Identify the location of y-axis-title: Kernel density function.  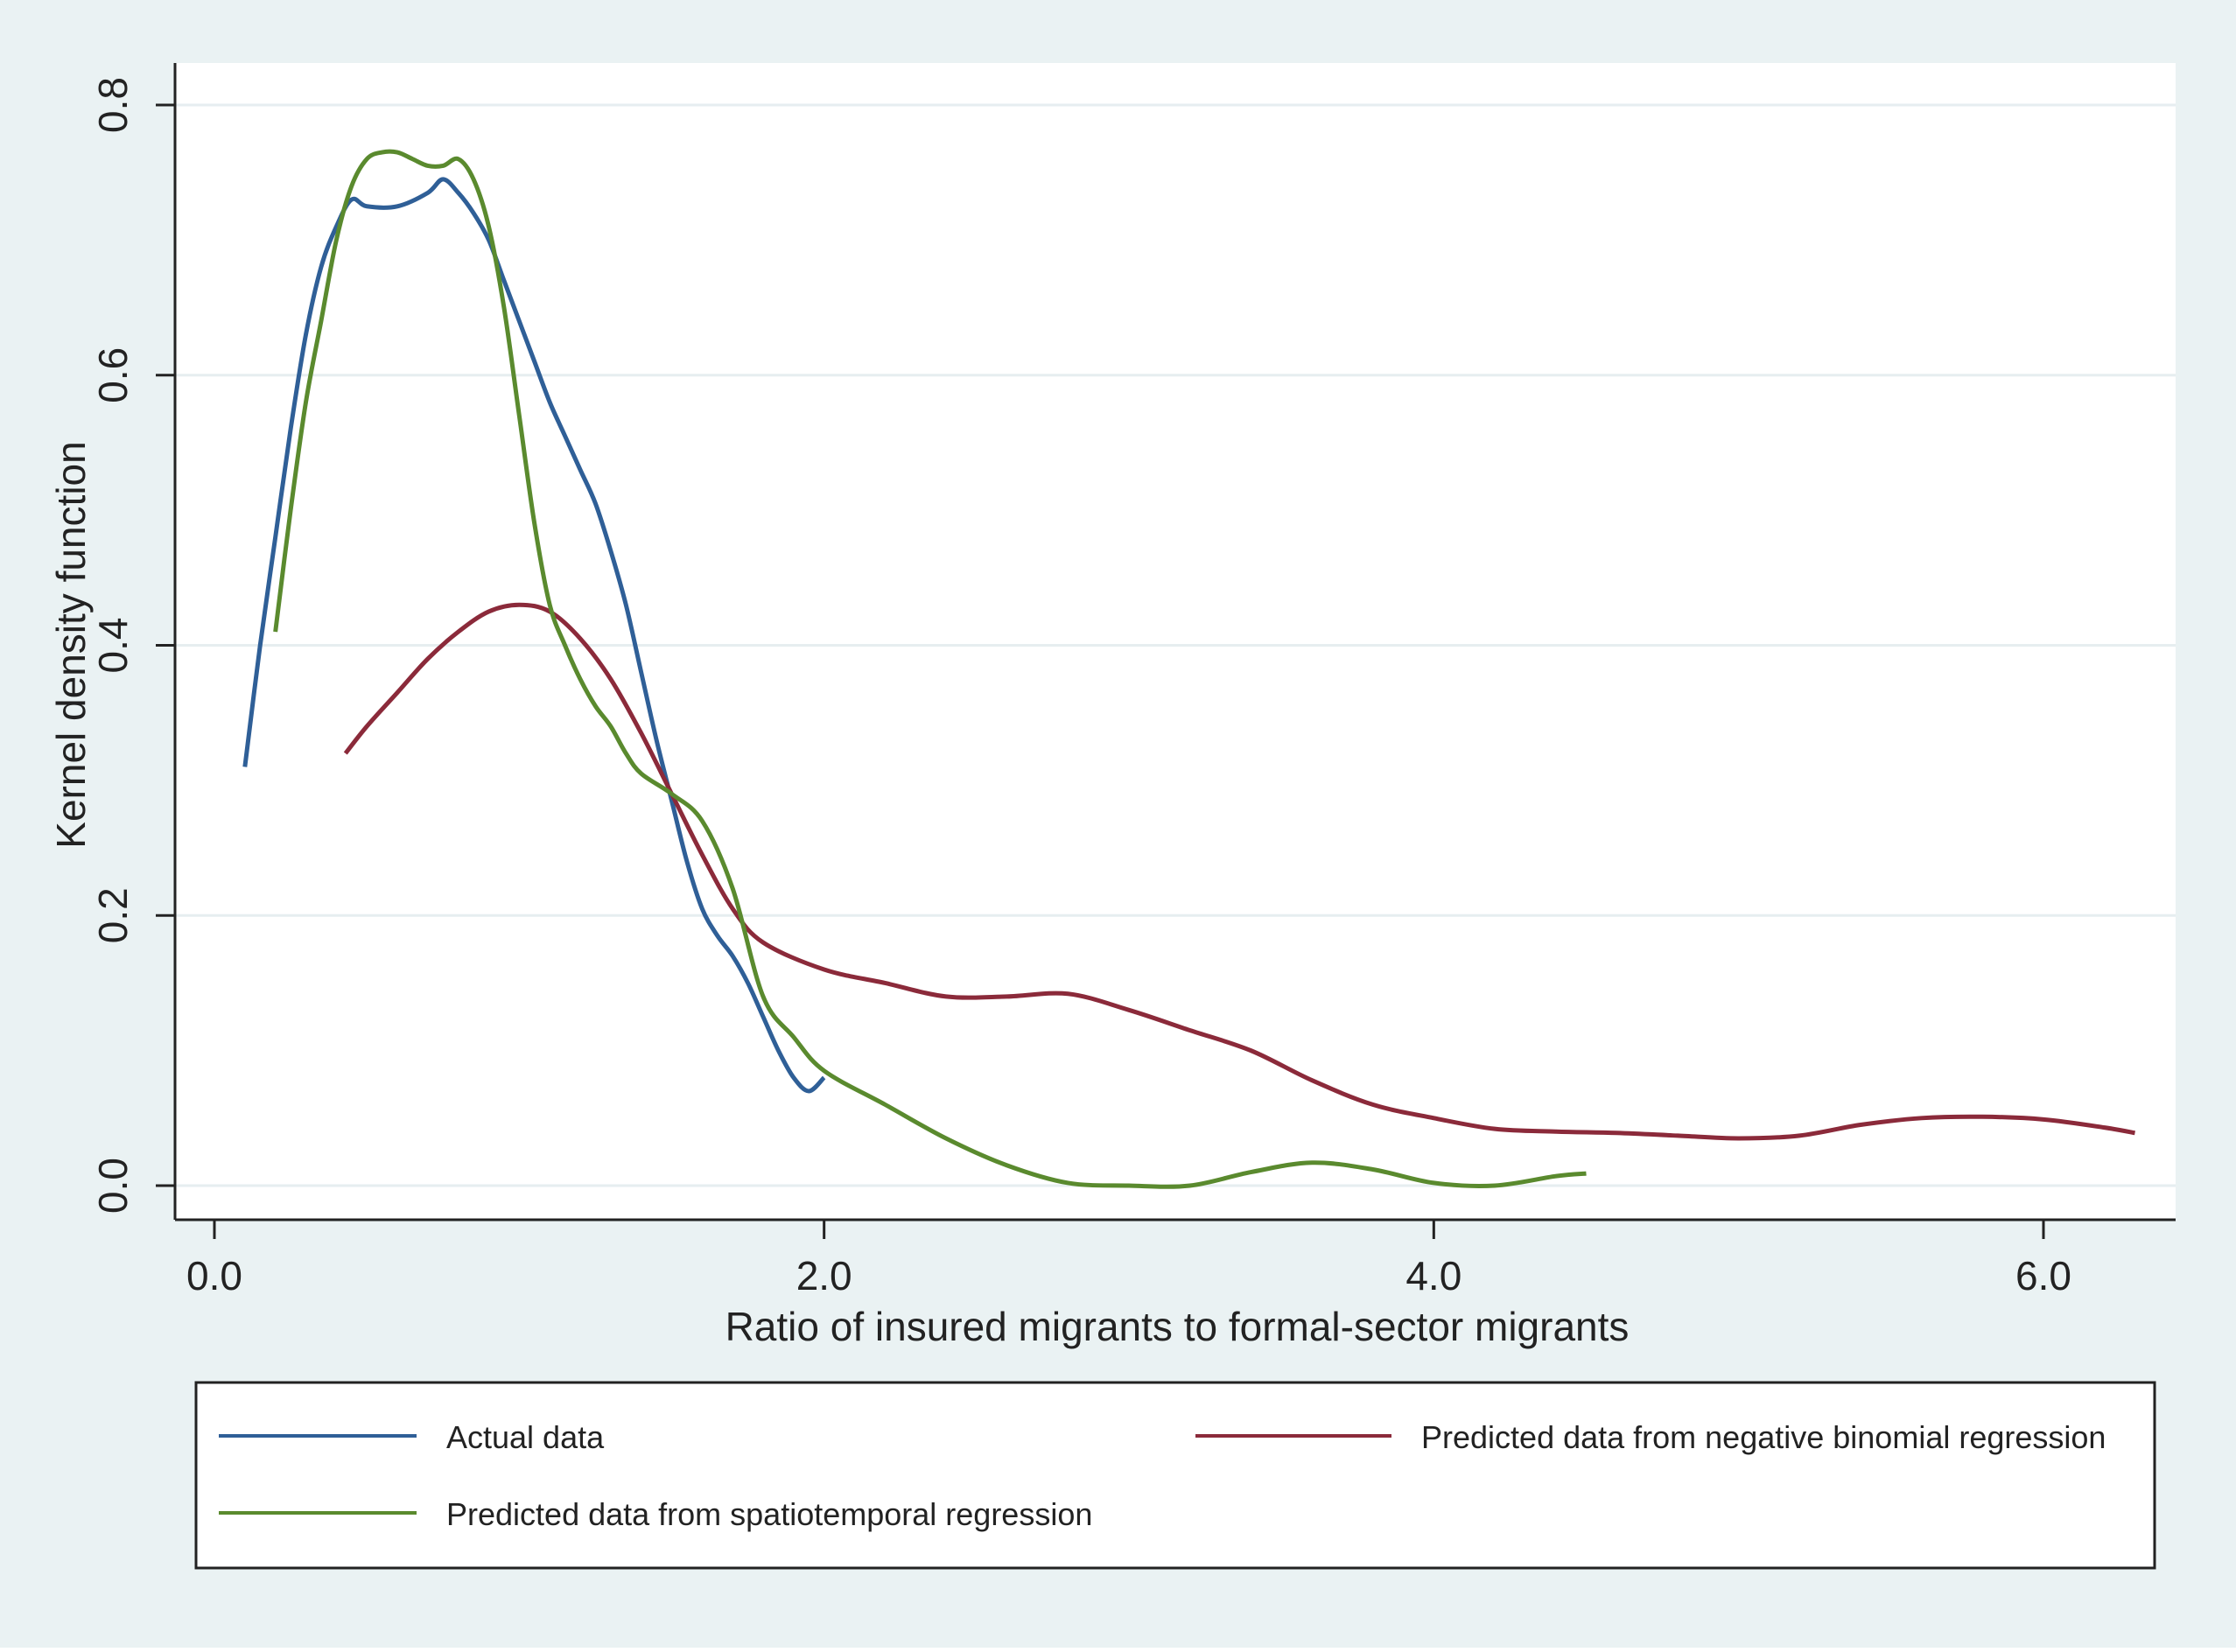
(71, 644).